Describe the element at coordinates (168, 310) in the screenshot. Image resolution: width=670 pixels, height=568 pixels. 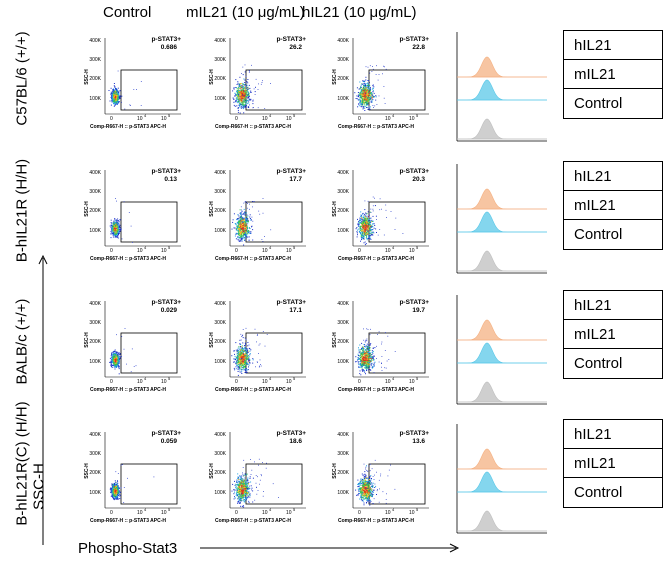
I see `gate-value: 0.029` at that location.